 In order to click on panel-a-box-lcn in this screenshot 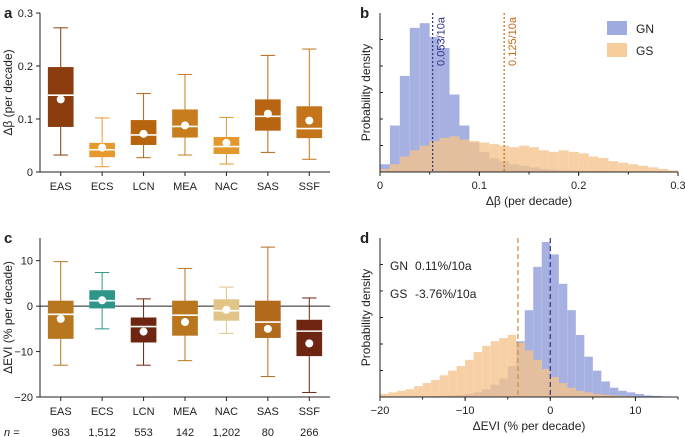, I will do `click(143, 126)`.